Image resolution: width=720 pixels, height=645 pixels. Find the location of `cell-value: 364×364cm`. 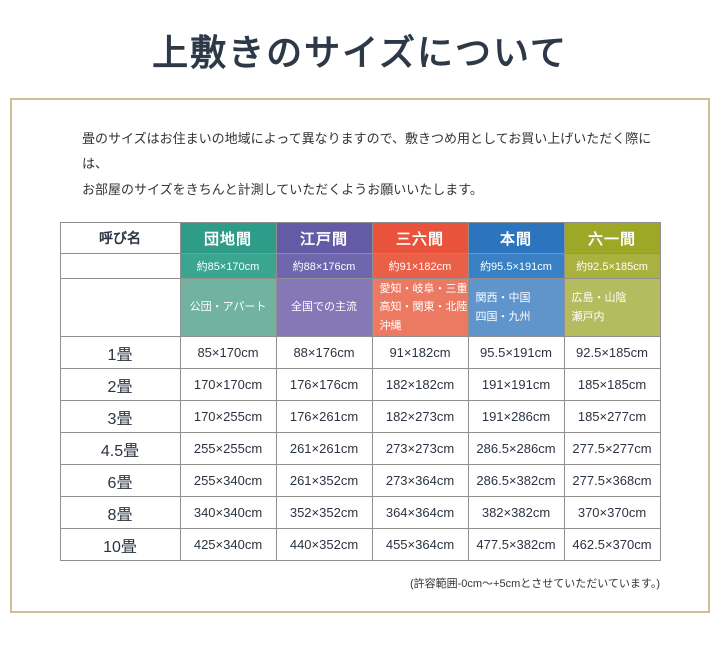

cell-value: 364×364cm is located at coordinates (420, 513).